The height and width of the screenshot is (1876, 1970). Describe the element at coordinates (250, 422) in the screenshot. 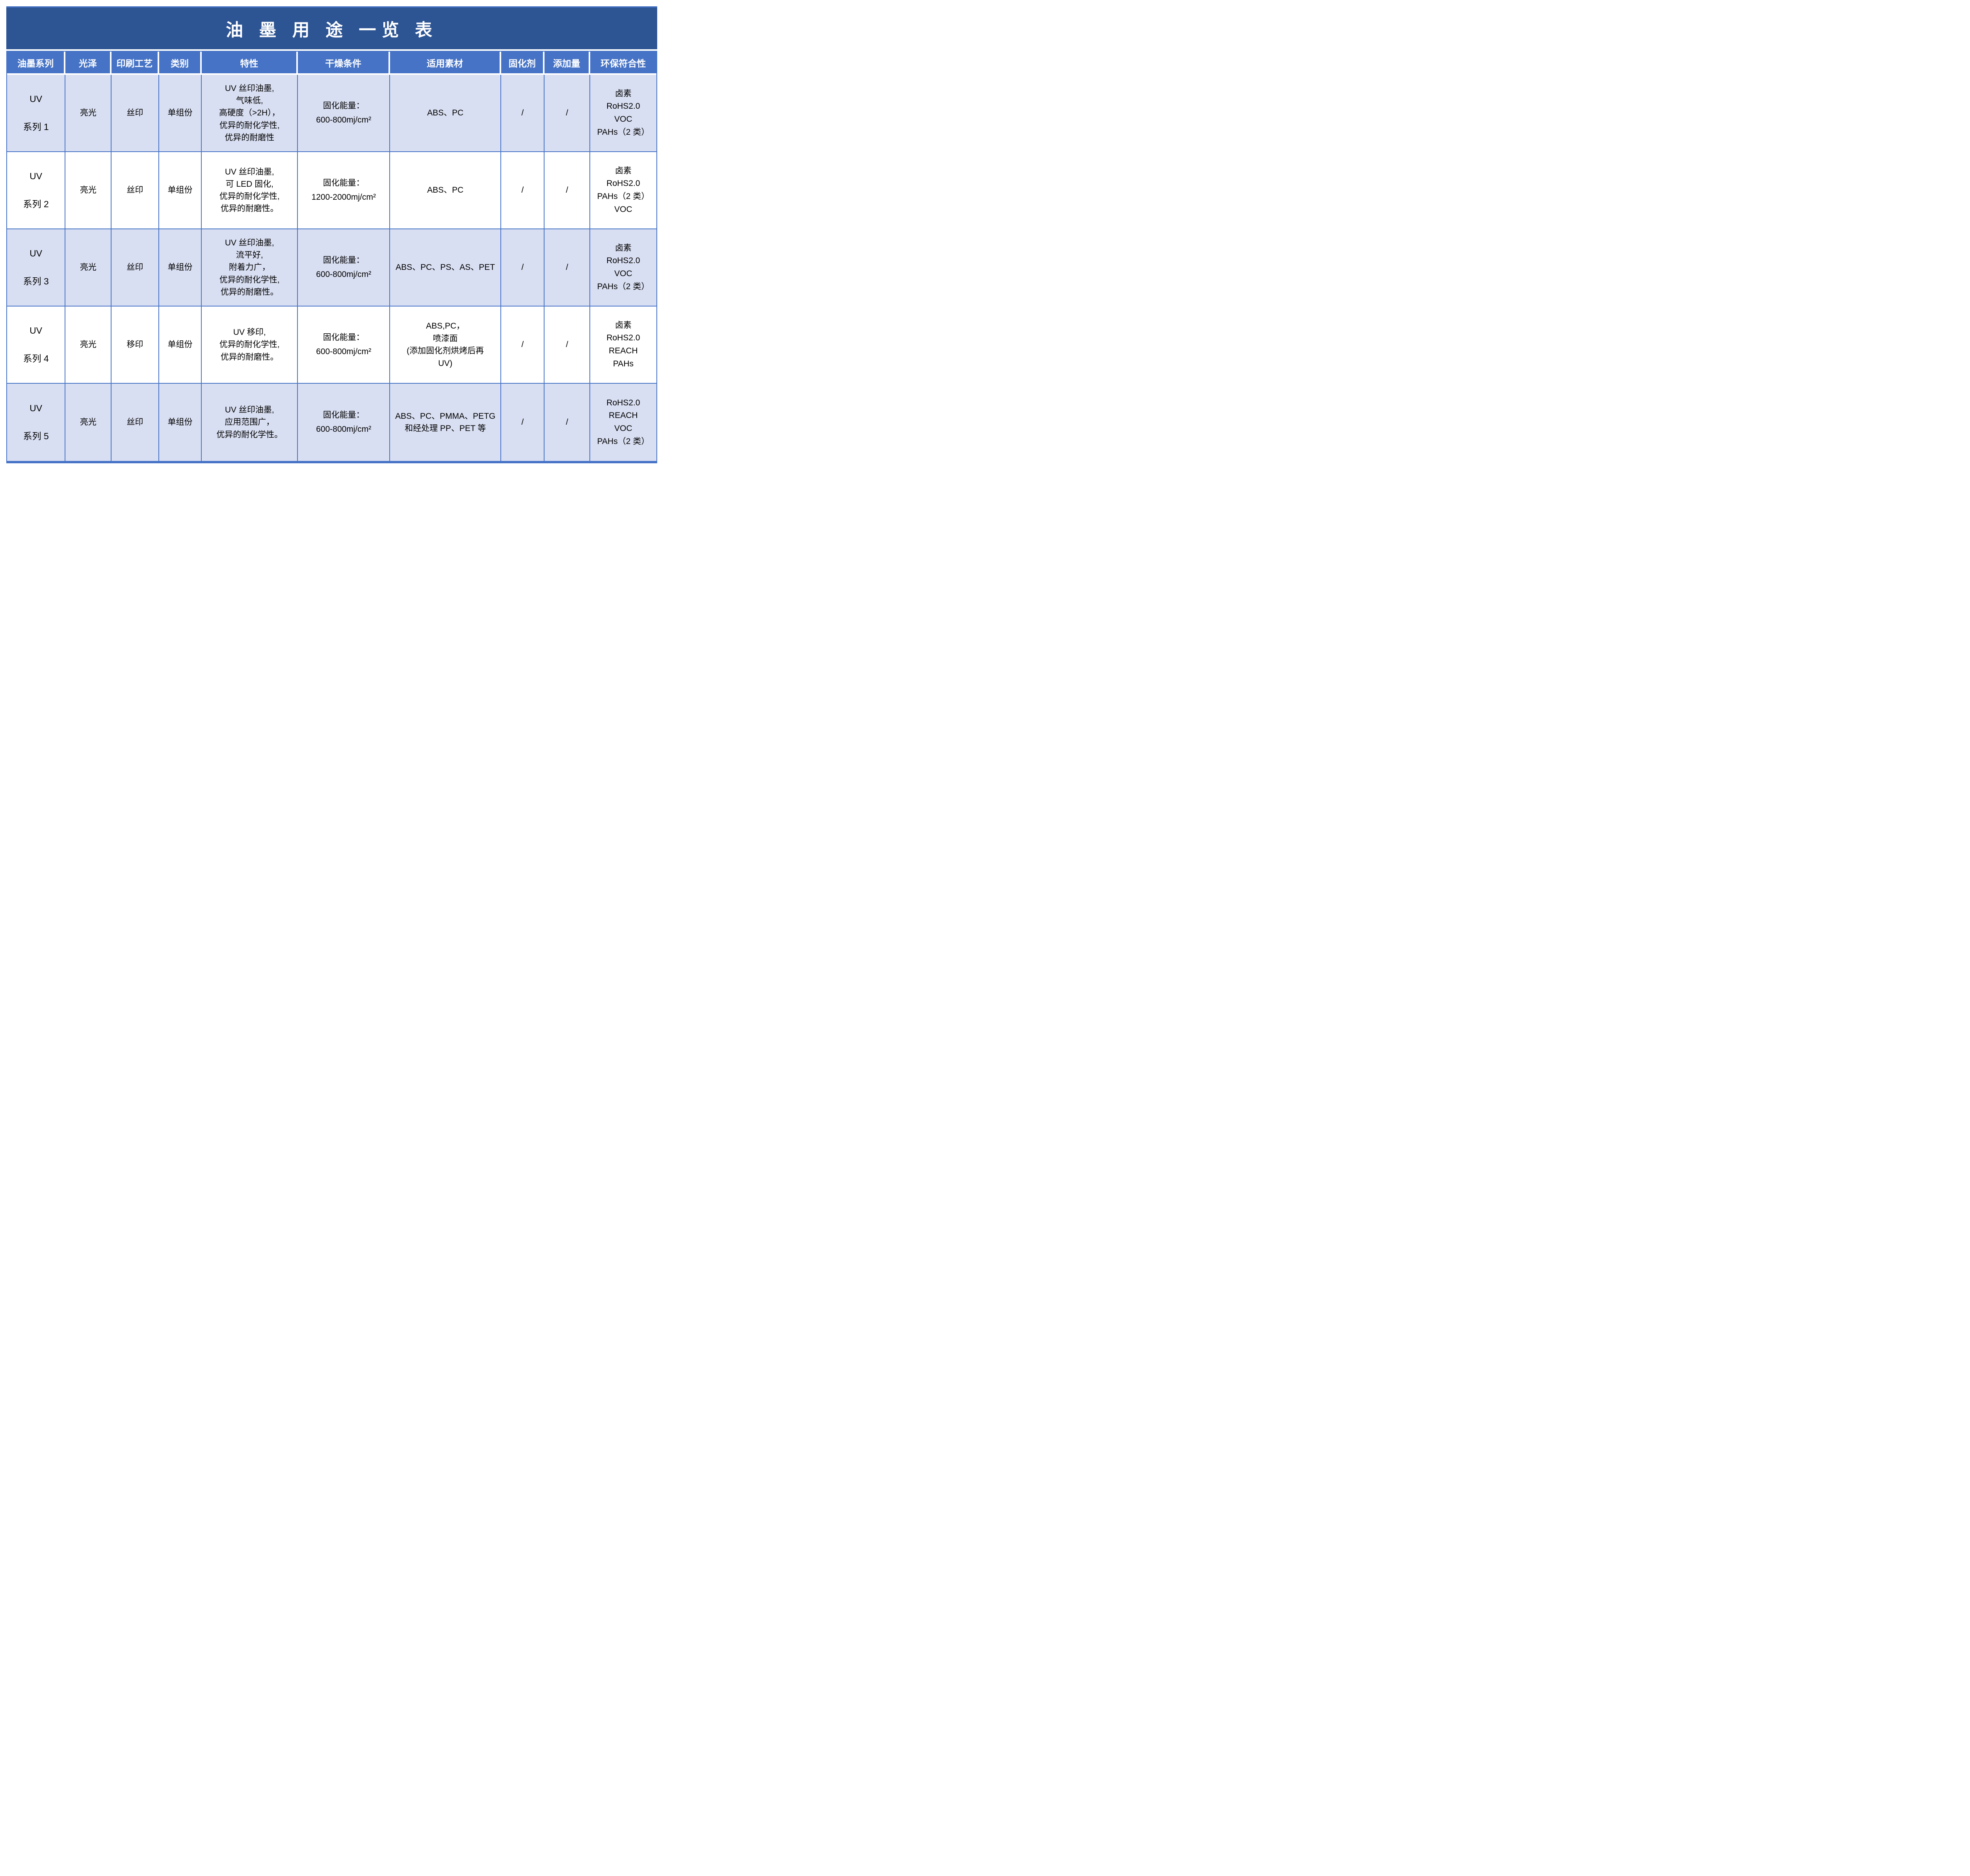

I see `cell-features: UV 丝印油墨, 应用范围广， 优异的耐化学性。` at that location.